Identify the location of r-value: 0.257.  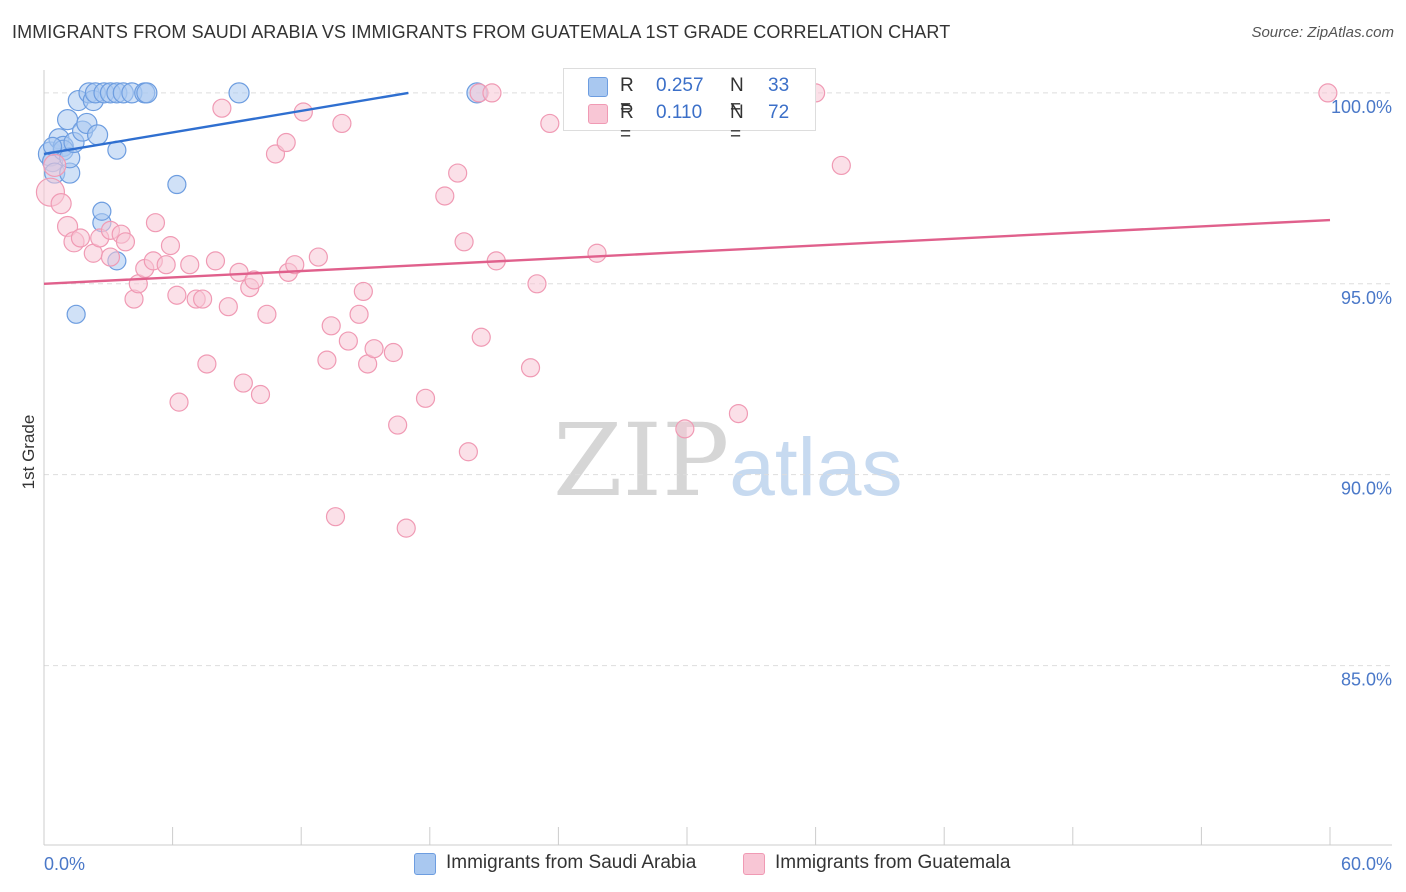
(680, 85).